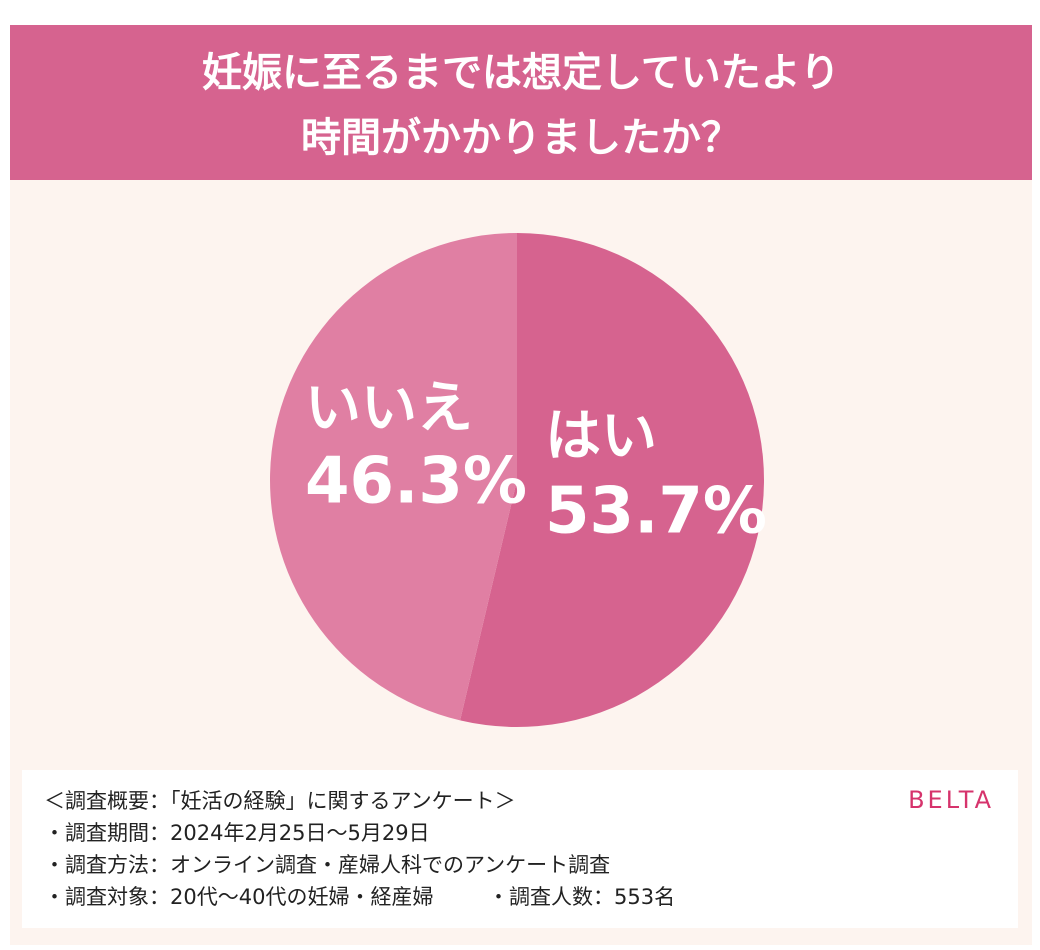  What do you see at coordinates (327, 865) in the screenshot?
I see `notes-line: ・調査方法：オンライン調査・産婦人科でのアンケート調査` at bounding box center [327, 865].